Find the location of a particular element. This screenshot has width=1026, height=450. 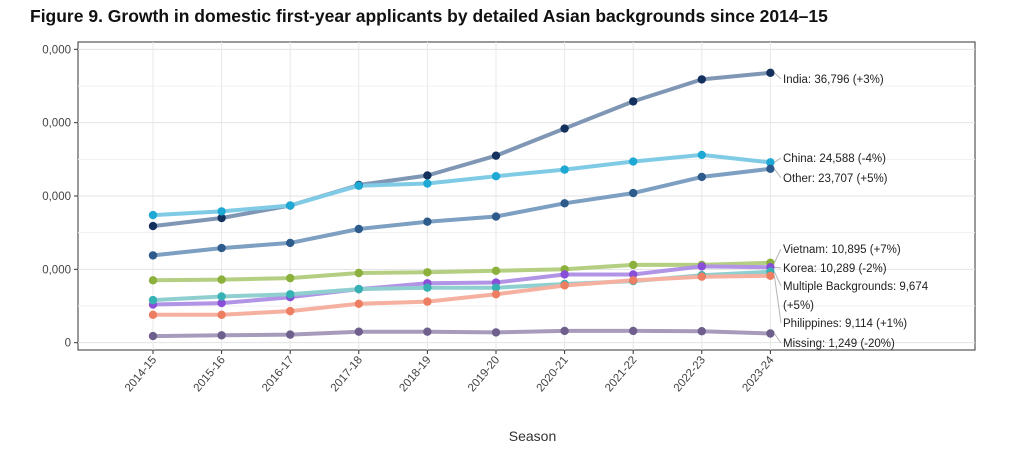

x-tick-label: 2016-17 is located at coordinates (278, 374).